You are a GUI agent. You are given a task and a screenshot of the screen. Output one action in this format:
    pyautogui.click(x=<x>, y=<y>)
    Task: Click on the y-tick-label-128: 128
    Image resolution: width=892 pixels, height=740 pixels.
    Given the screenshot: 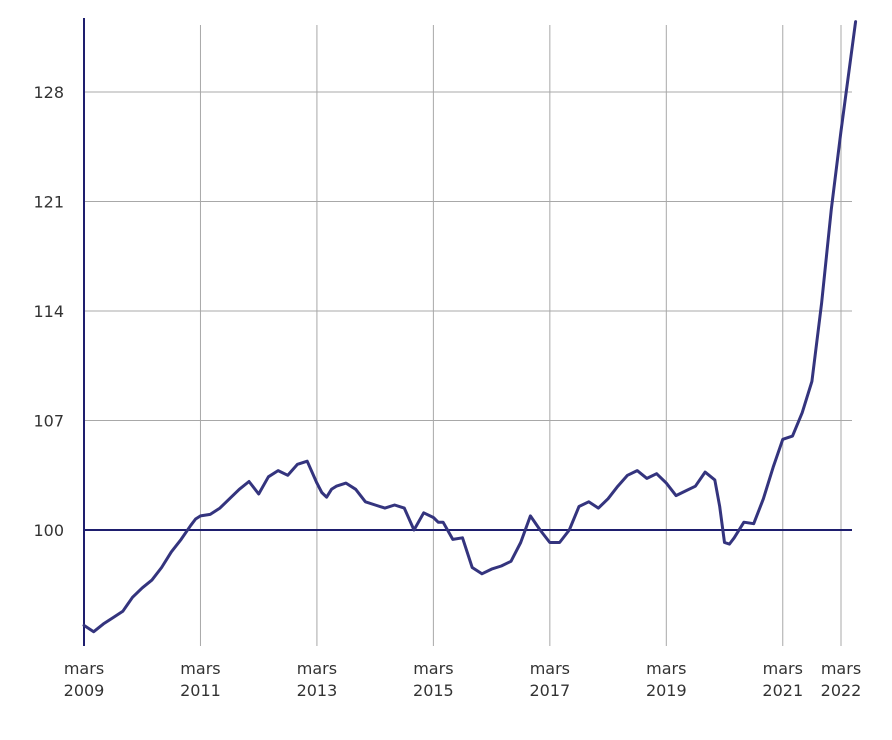 What is the action you would take?
    pyautogui.click(x=48, y=92)
    